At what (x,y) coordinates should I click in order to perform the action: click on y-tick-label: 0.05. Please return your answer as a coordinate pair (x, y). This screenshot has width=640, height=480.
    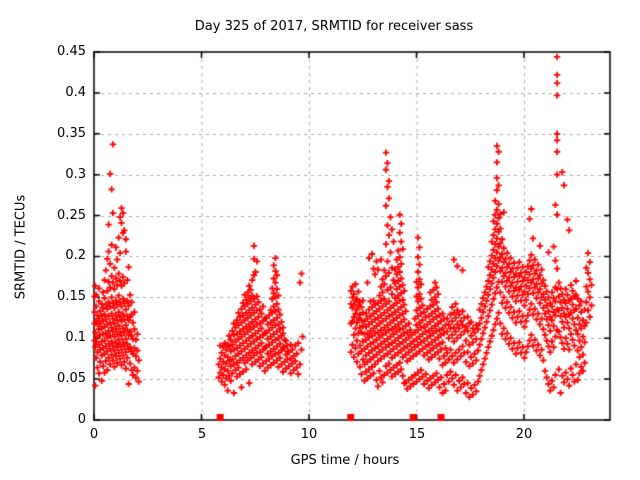
    Looking at the image, I should click on (71, 378).